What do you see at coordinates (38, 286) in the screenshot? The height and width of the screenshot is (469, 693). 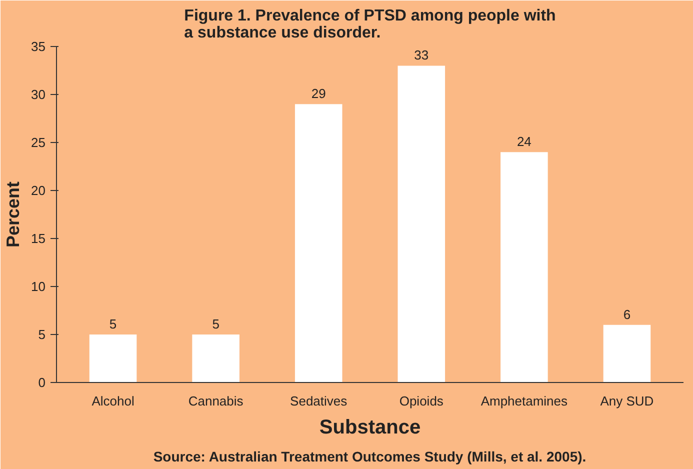 I see `y-tick-label: 10` at bounding box center [38, 286].